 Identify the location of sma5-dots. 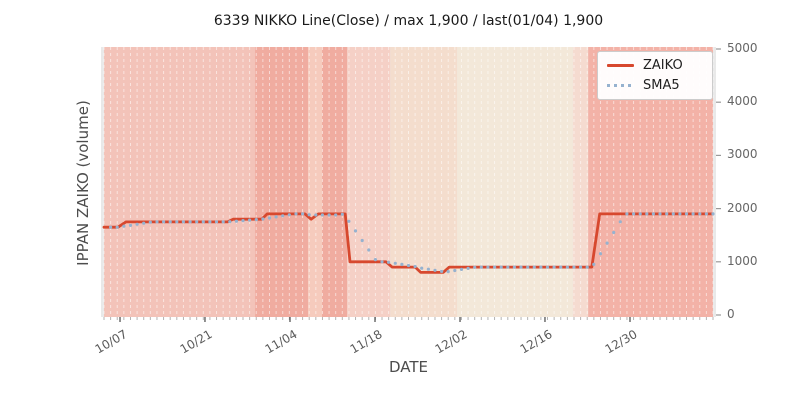
(412, 243).